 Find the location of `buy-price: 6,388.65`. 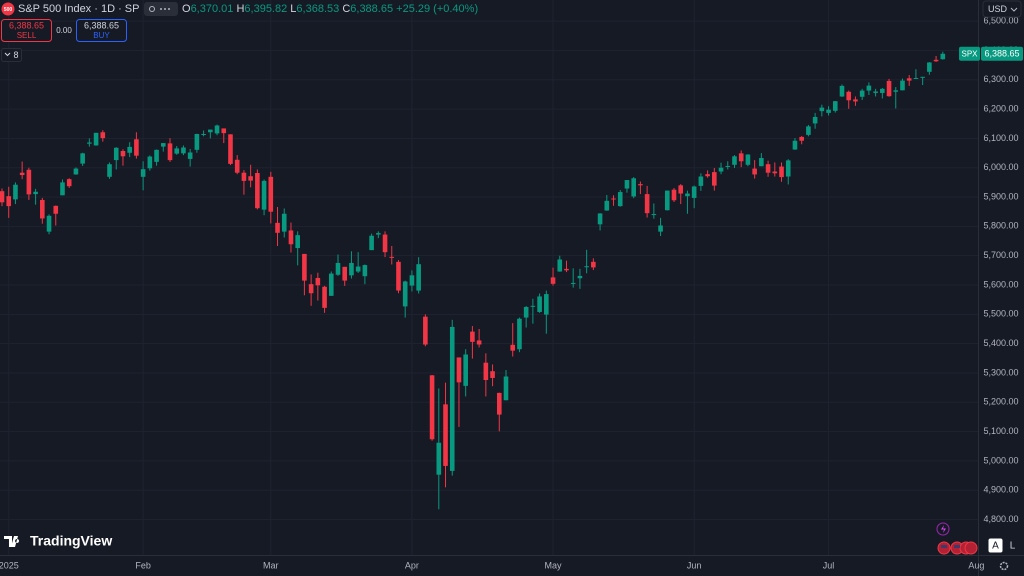

buy-price: 6,388.65 is located at coordinates (101, 25).